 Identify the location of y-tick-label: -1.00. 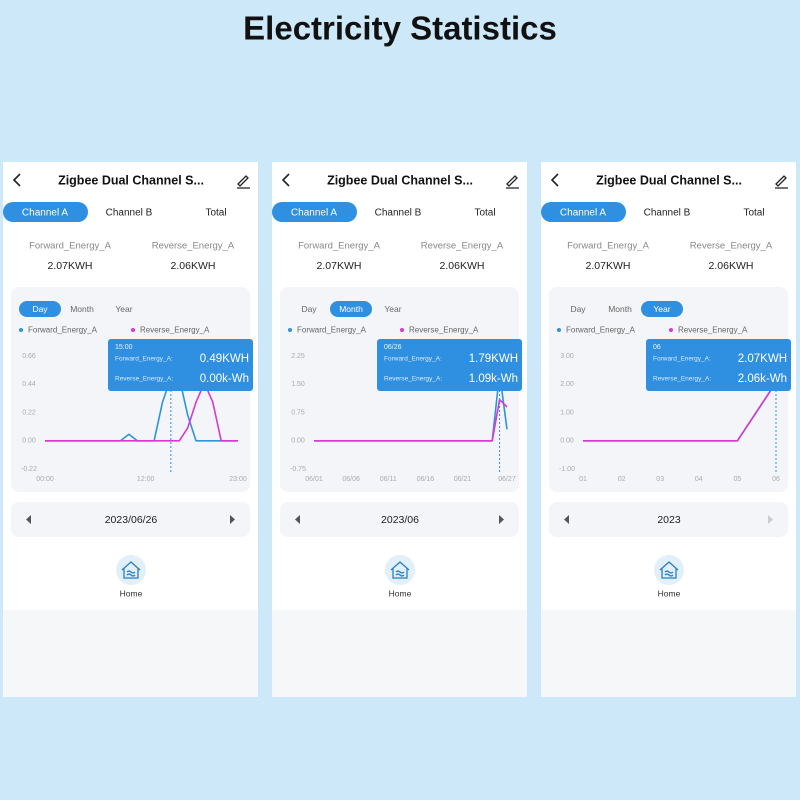
(567, 469).